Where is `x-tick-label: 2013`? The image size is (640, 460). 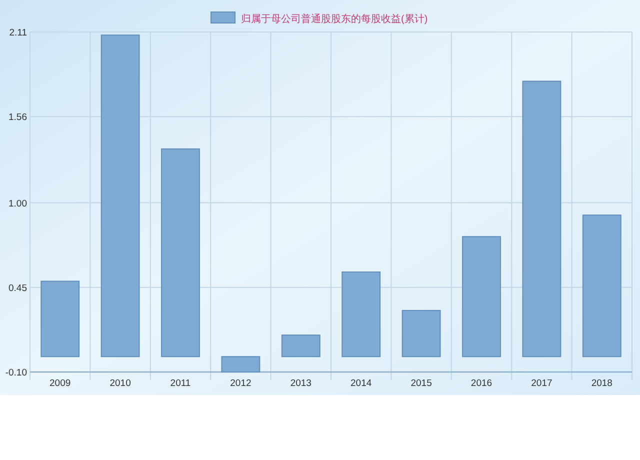
x-tick-label: 2013 is located at coordinates (301, 383).